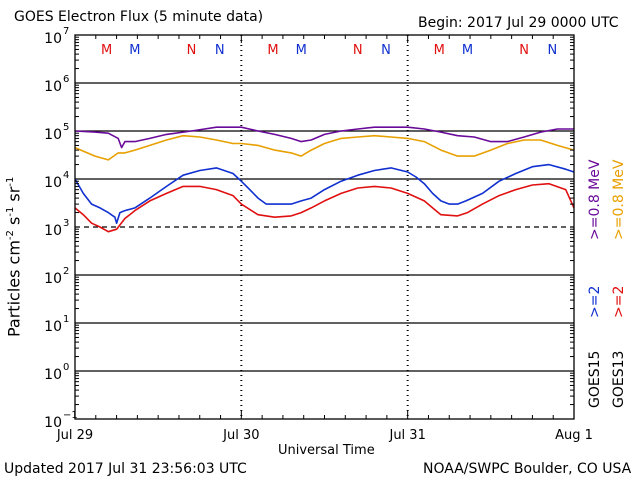  What do you see at coordinates (619, 301) in the screenshot?
I see `legend-goes13-gt2: >=2` at bounding box center [619, 301].